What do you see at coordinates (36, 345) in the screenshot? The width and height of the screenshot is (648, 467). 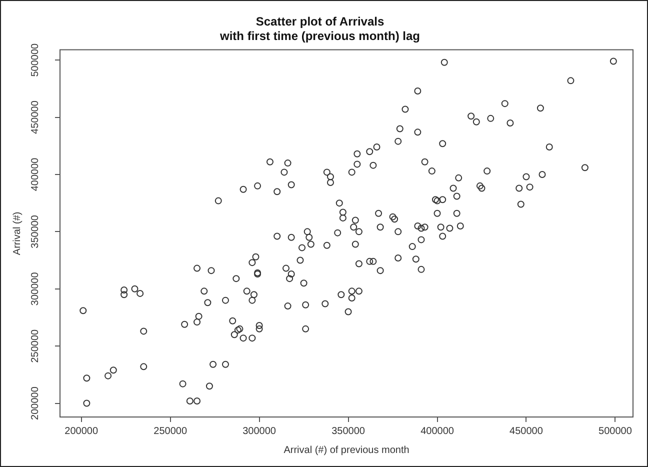 I see `y-tick-label: 250000` at bounding box center [36, 345].